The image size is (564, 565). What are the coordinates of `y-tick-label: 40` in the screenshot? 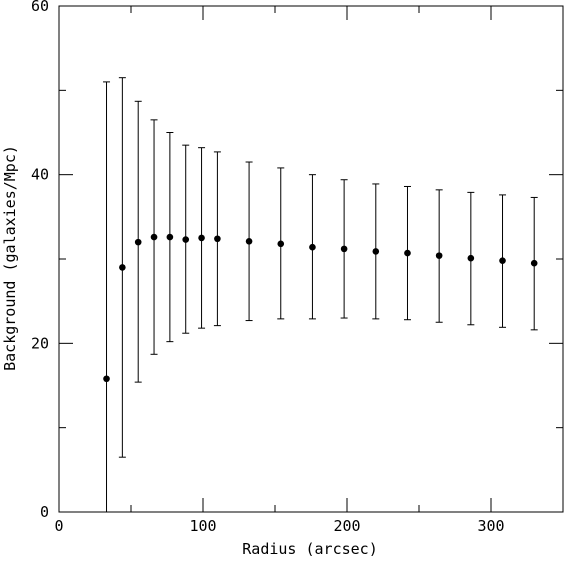 It's located at (40, 175).